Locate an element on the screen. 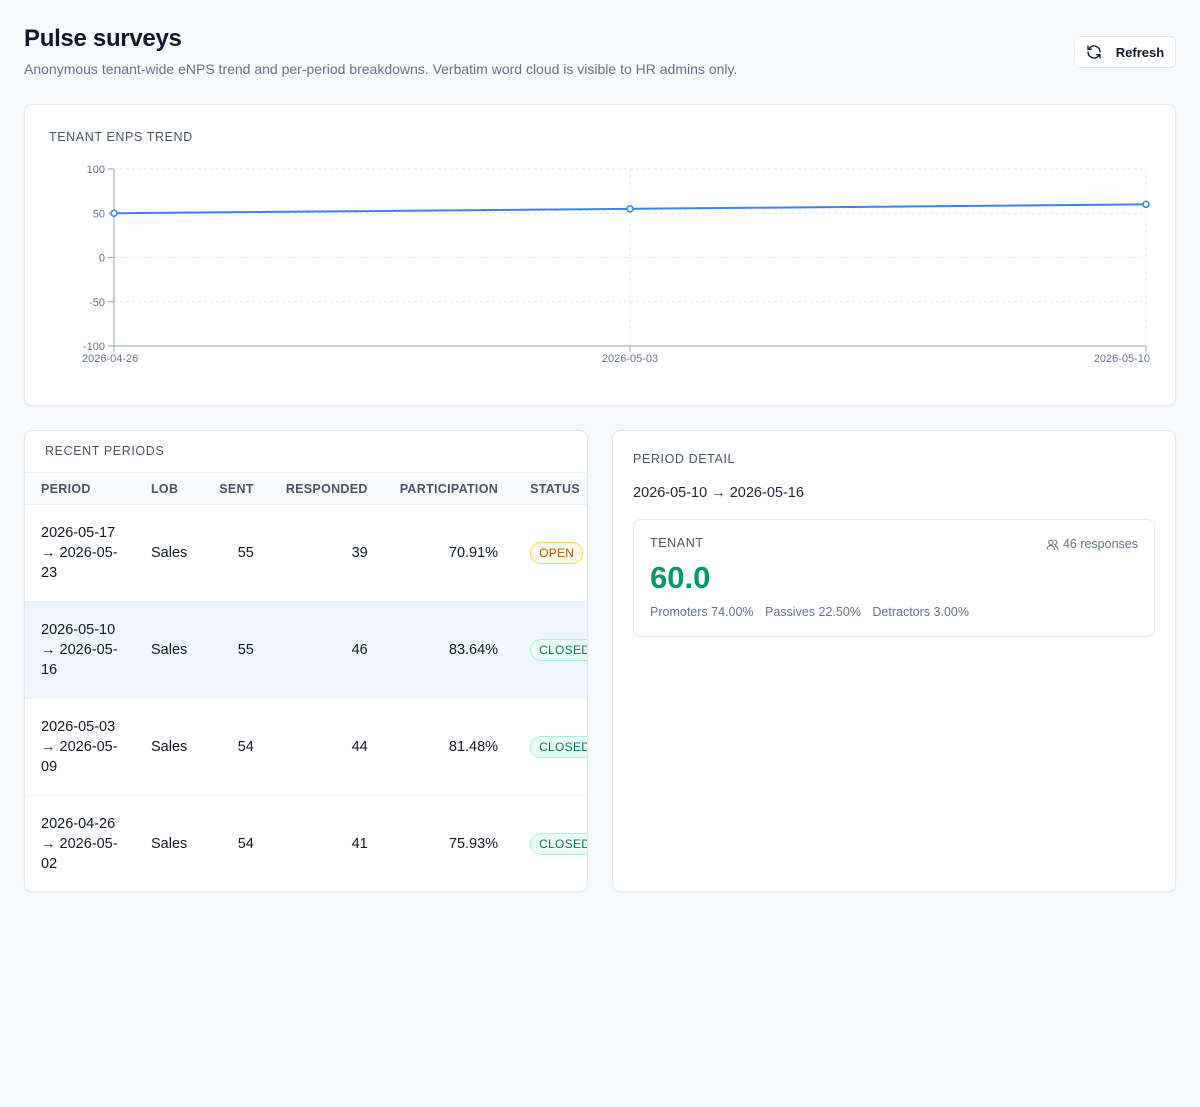  refresh-icon is located at coordinates (1094, 52).